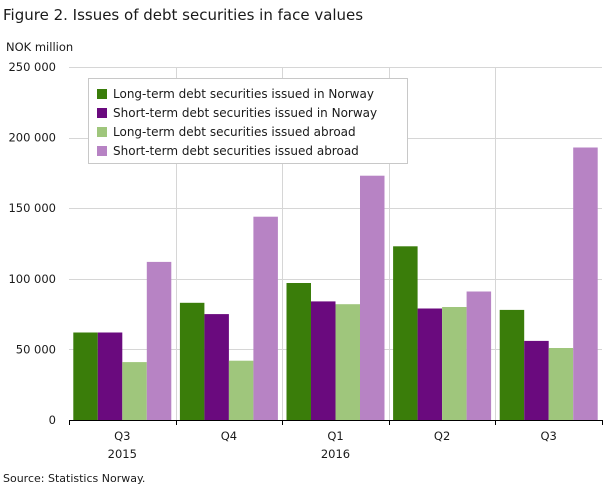  What do you see at coordinates (52, 420) in the screenshot?
I see `y-tick-label: 0` at bounding box center [52, 420].